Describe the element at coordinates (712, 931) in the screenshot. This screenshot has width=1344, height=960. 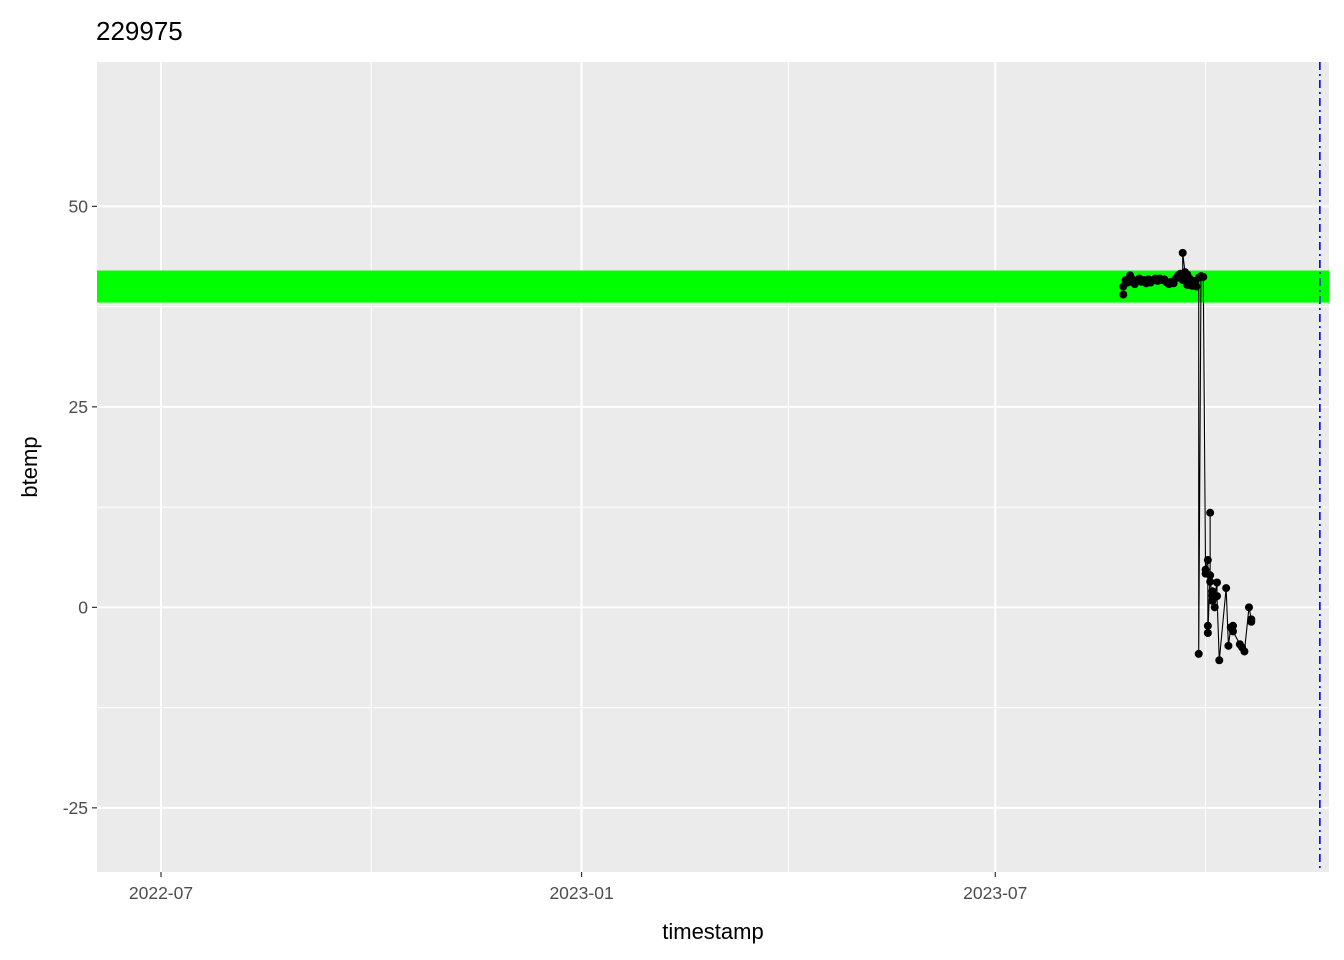
I see `x-axis-title: timestamp` at that location.